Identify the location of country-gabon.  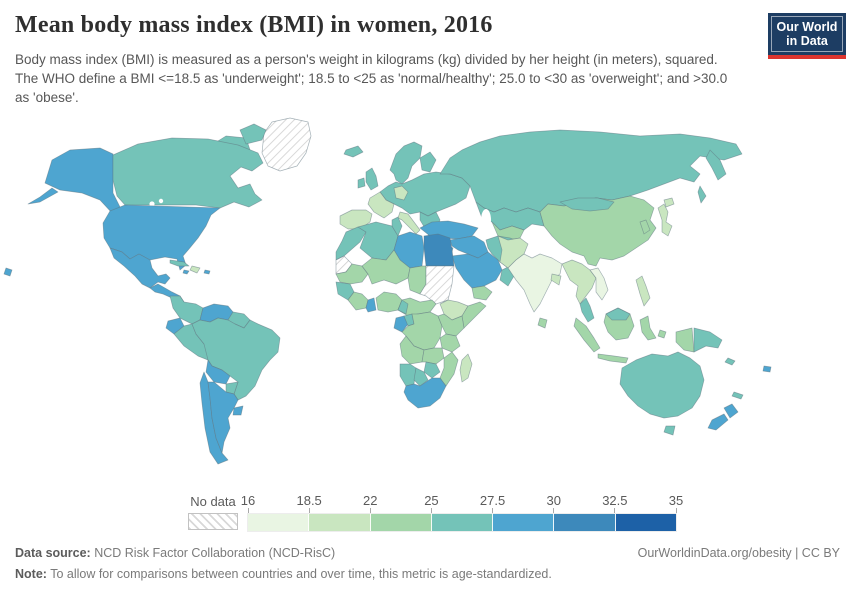
(401, 324).